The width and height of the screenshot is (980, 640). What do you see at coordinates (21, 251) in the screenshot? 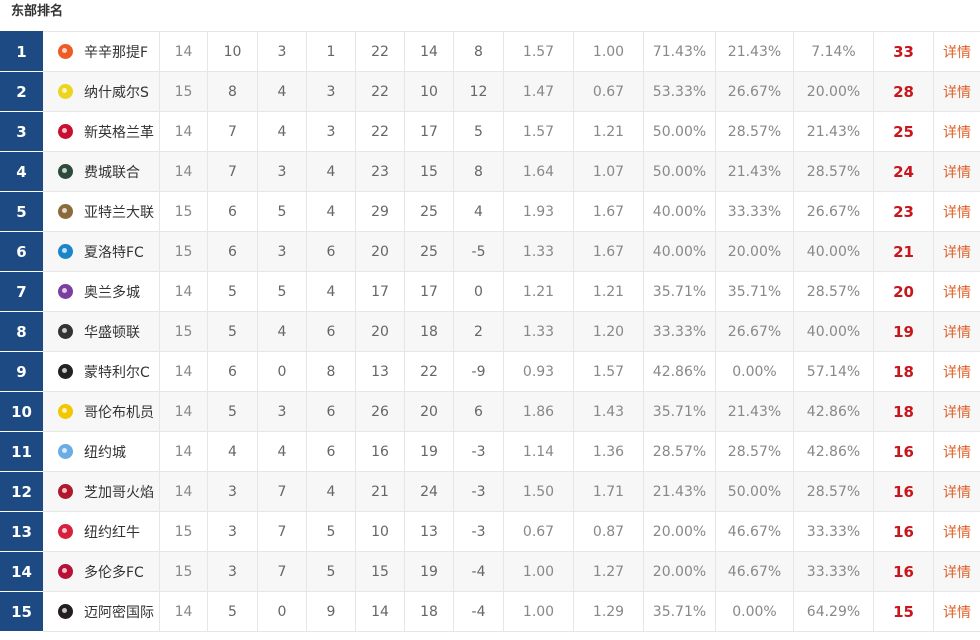
I see `rank-cell: 6` at bounding box center [21, 251].